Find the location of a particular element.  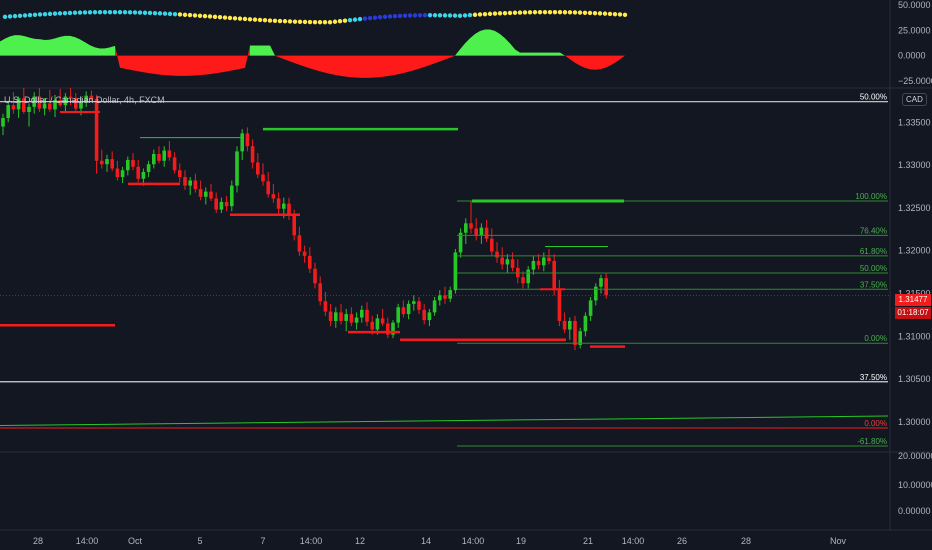

fib-outer-label: 50.00% is located at coordinates (873, 97).